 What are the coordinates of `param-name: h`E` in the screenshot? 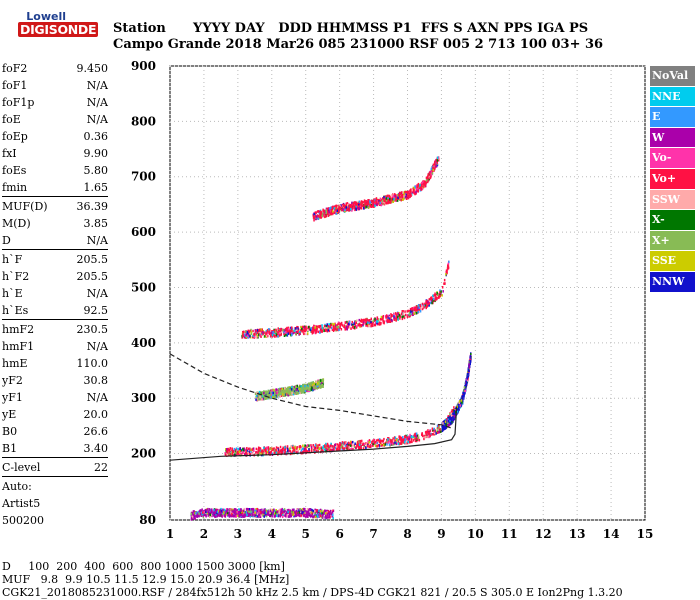 It's located at (12, 293).